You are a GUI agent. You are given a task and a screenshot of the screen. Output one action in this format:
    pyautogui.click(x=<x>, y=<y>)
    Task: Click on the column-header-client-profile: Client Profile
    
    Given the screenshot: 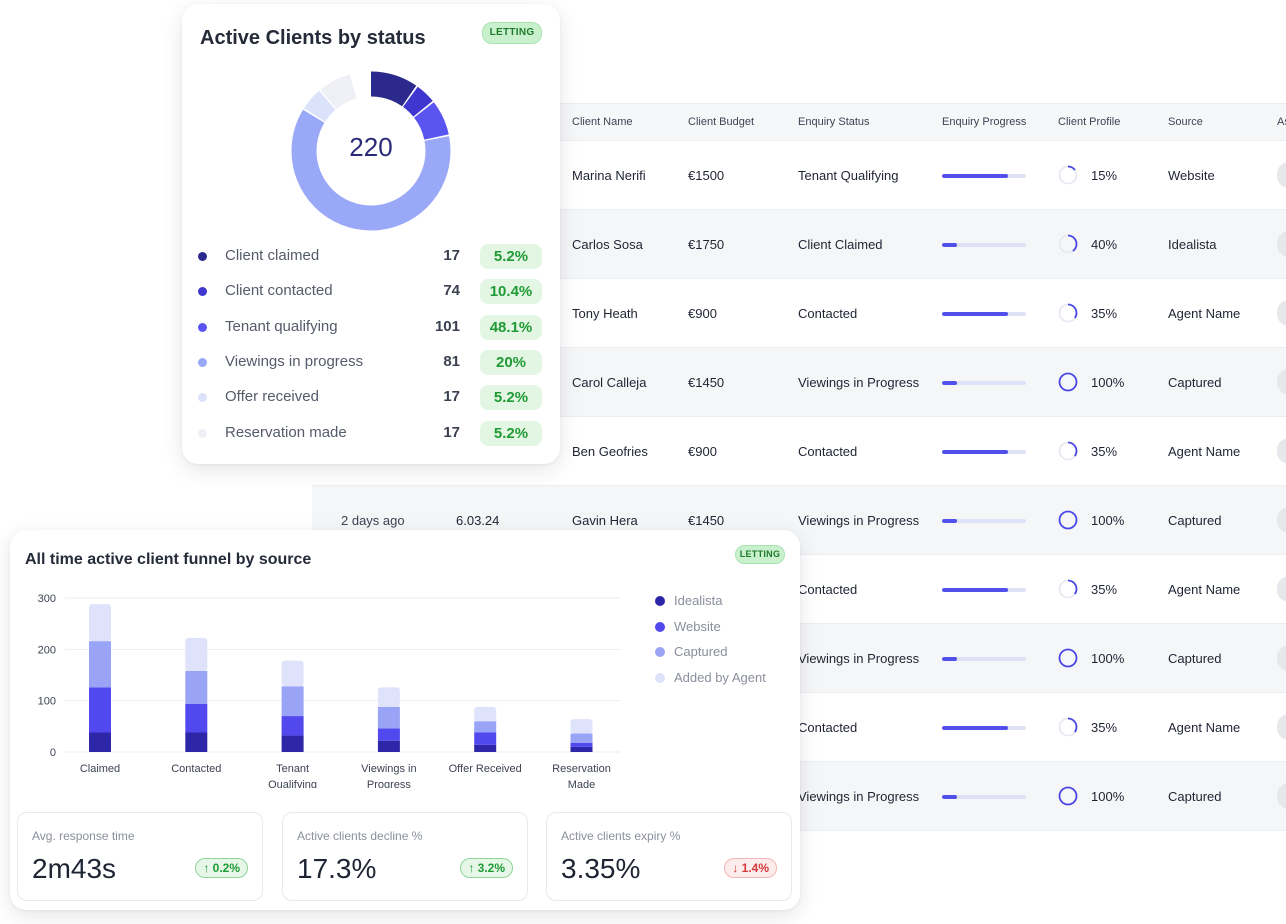 What is the action you would take?
    pyautogui.click(x=1089, y=122)
    